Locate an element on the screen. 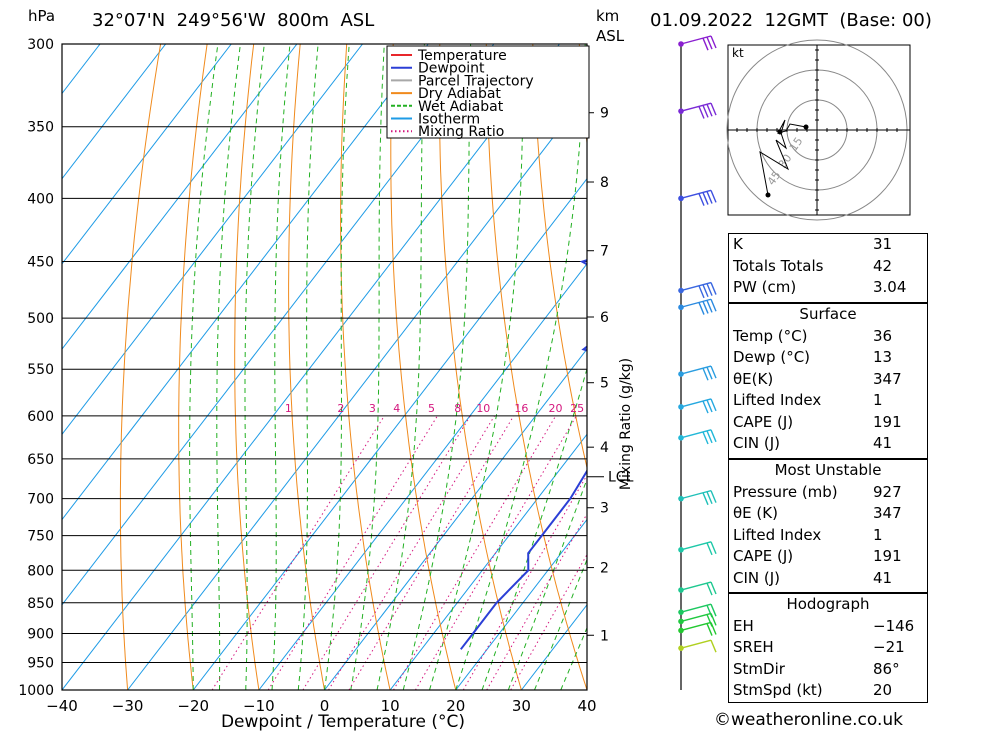  pressure-tick-label: 500 is located at coordinates (40, 319).